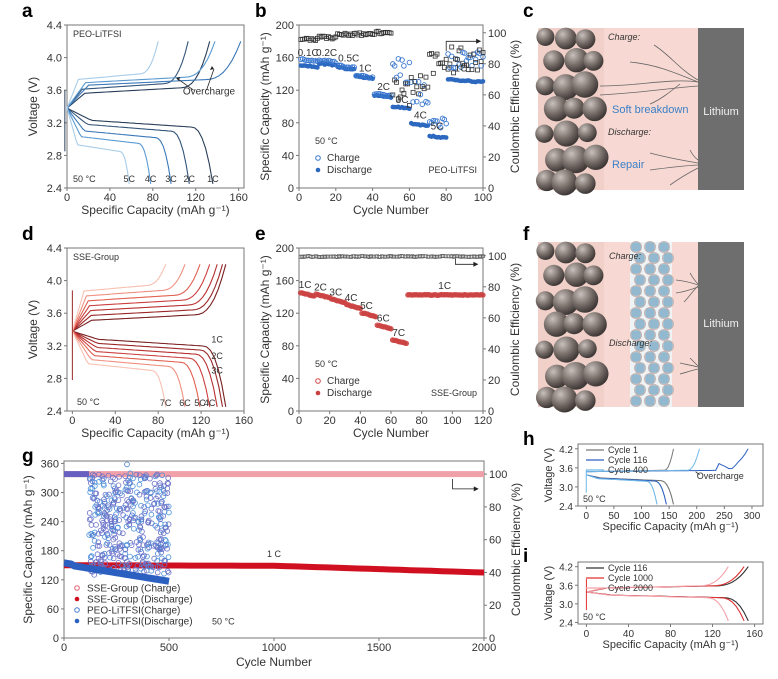 The height and width of the screenshot is (679, 778). Describe the element at coordinates (54, 124) in the screenshot. I see `y-tick-label: 3.2` at that location.